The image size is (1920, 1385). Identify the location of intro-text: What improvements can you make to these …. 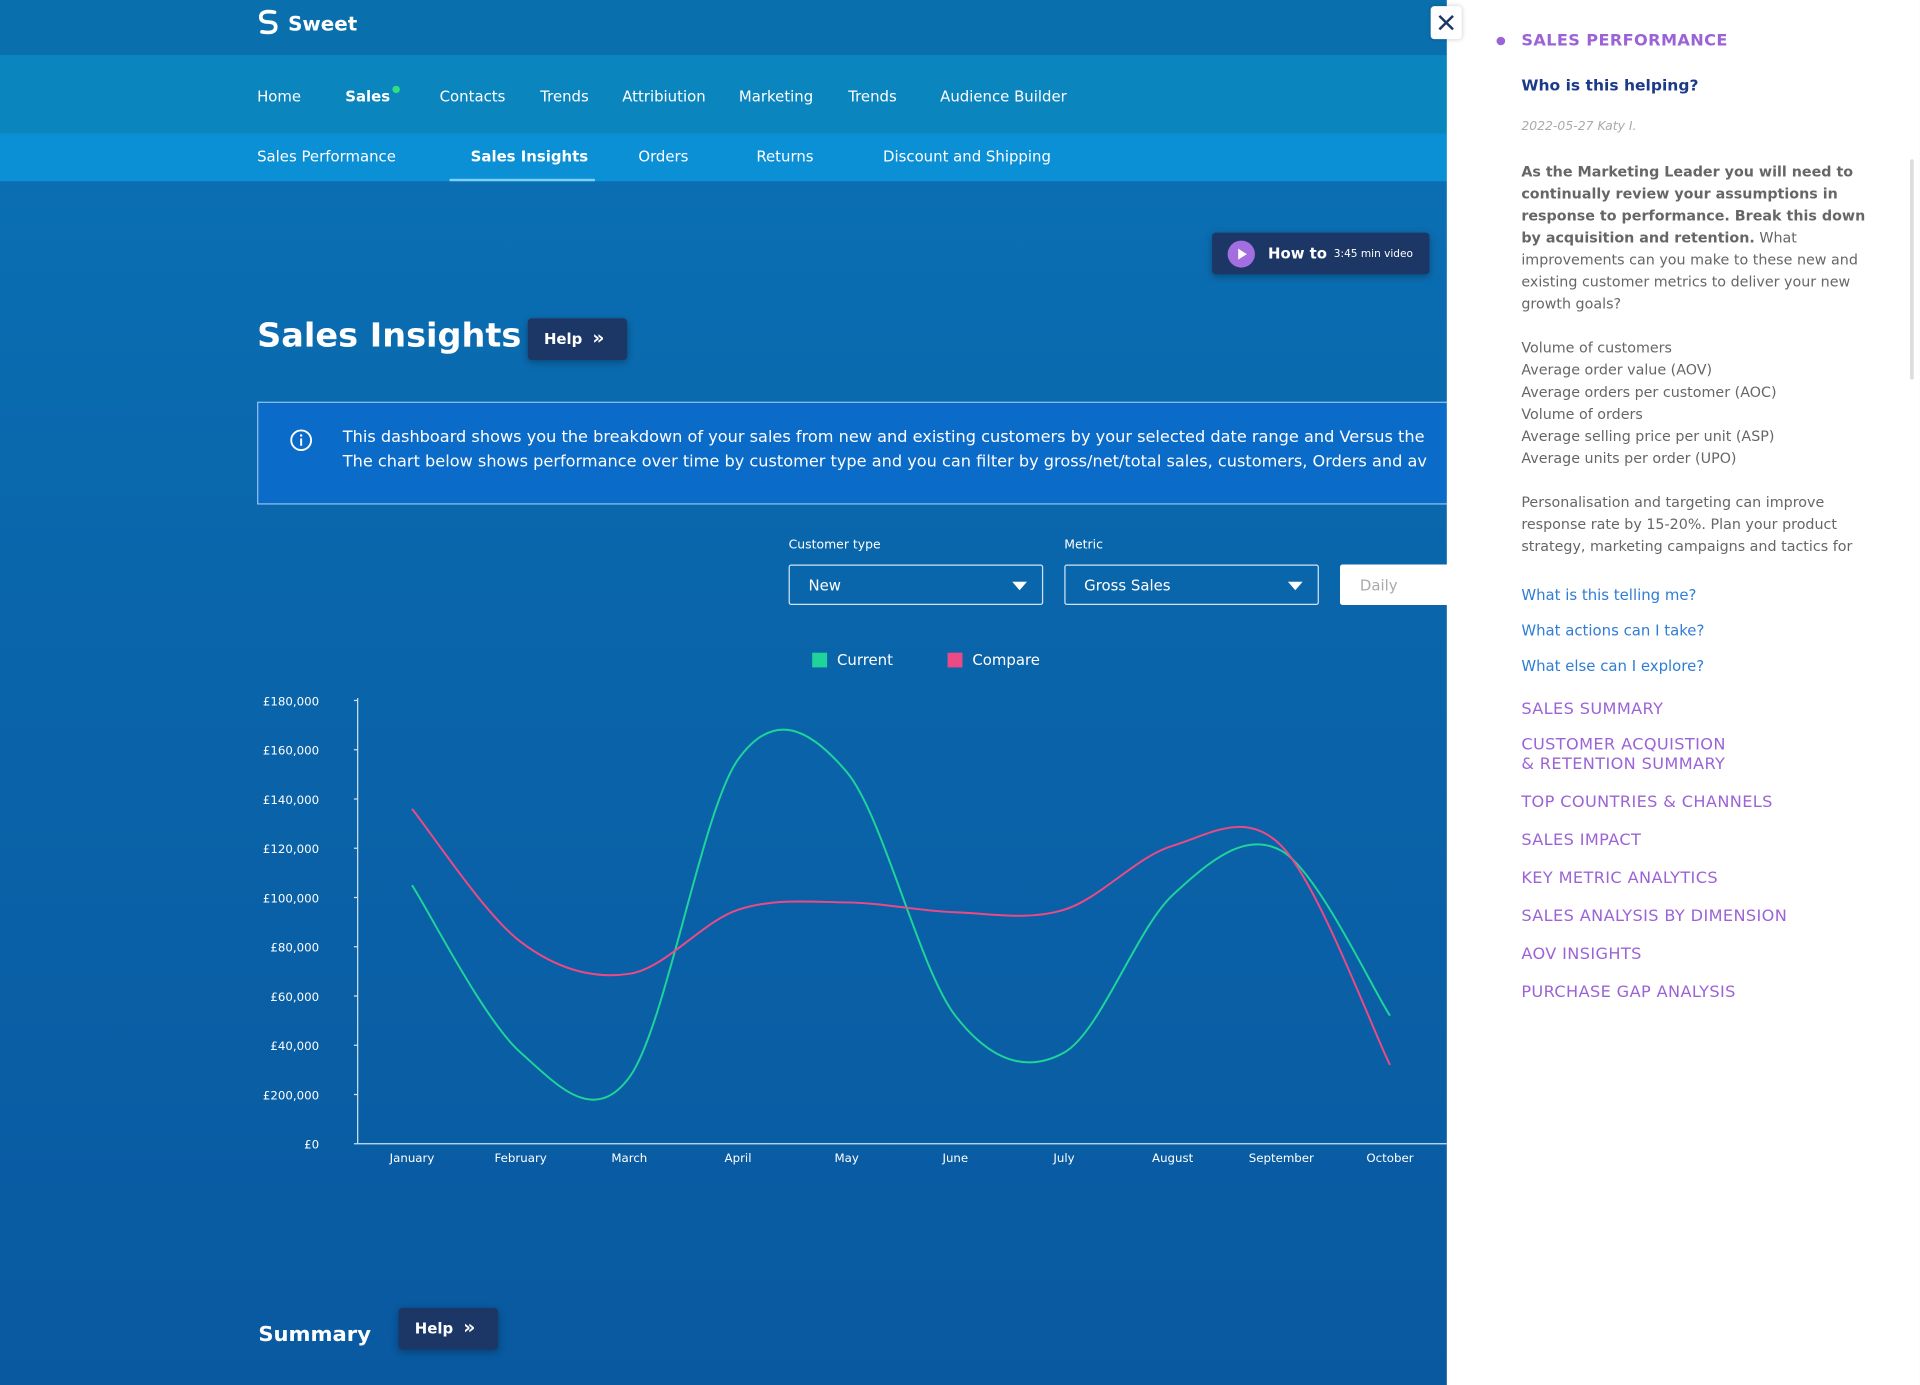
(1689, 271).